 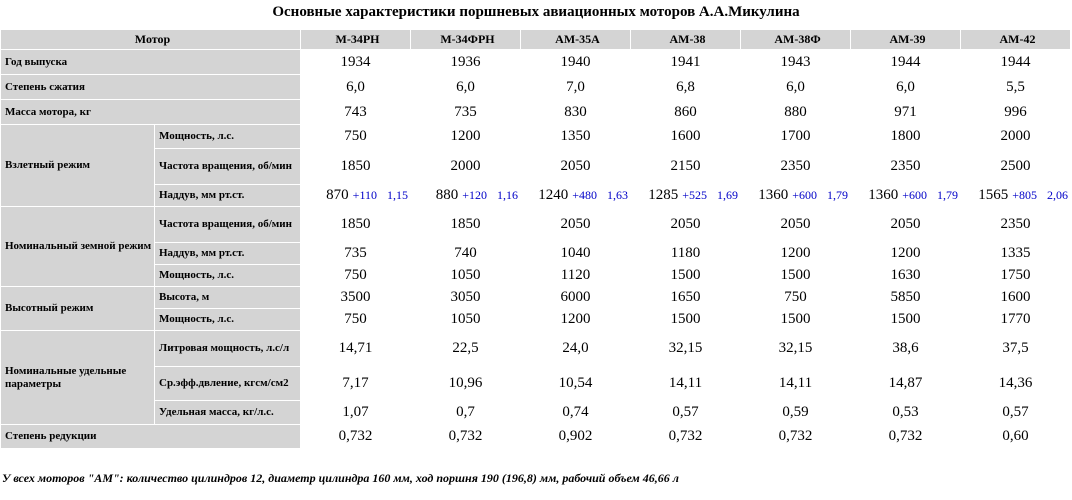 What do you see at coordinates (1015, 39) in the screenshot?
I see `header-engine: АМ-42` at bounding box center [1015, 39].